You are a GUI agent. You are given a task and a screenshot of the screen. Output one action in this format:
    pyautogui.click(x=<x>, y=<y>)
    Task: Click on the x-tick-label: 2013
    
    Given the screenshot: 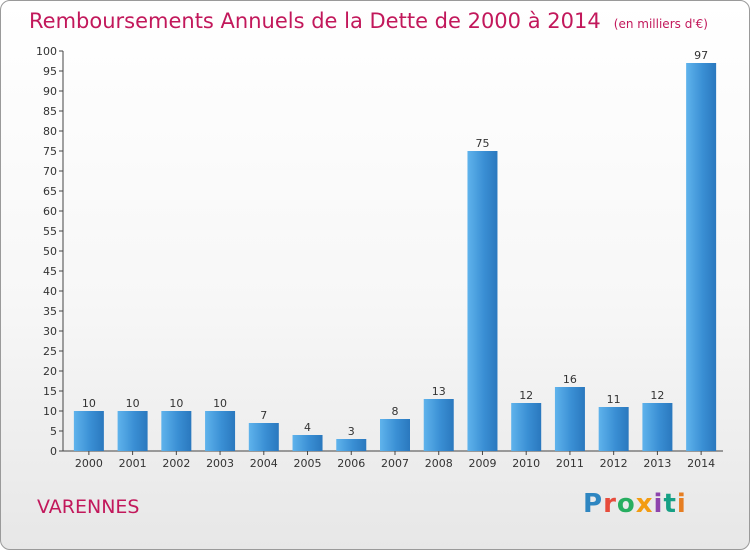 What is the action you would take?
    pyautogui.click(x=657, y=463)
    